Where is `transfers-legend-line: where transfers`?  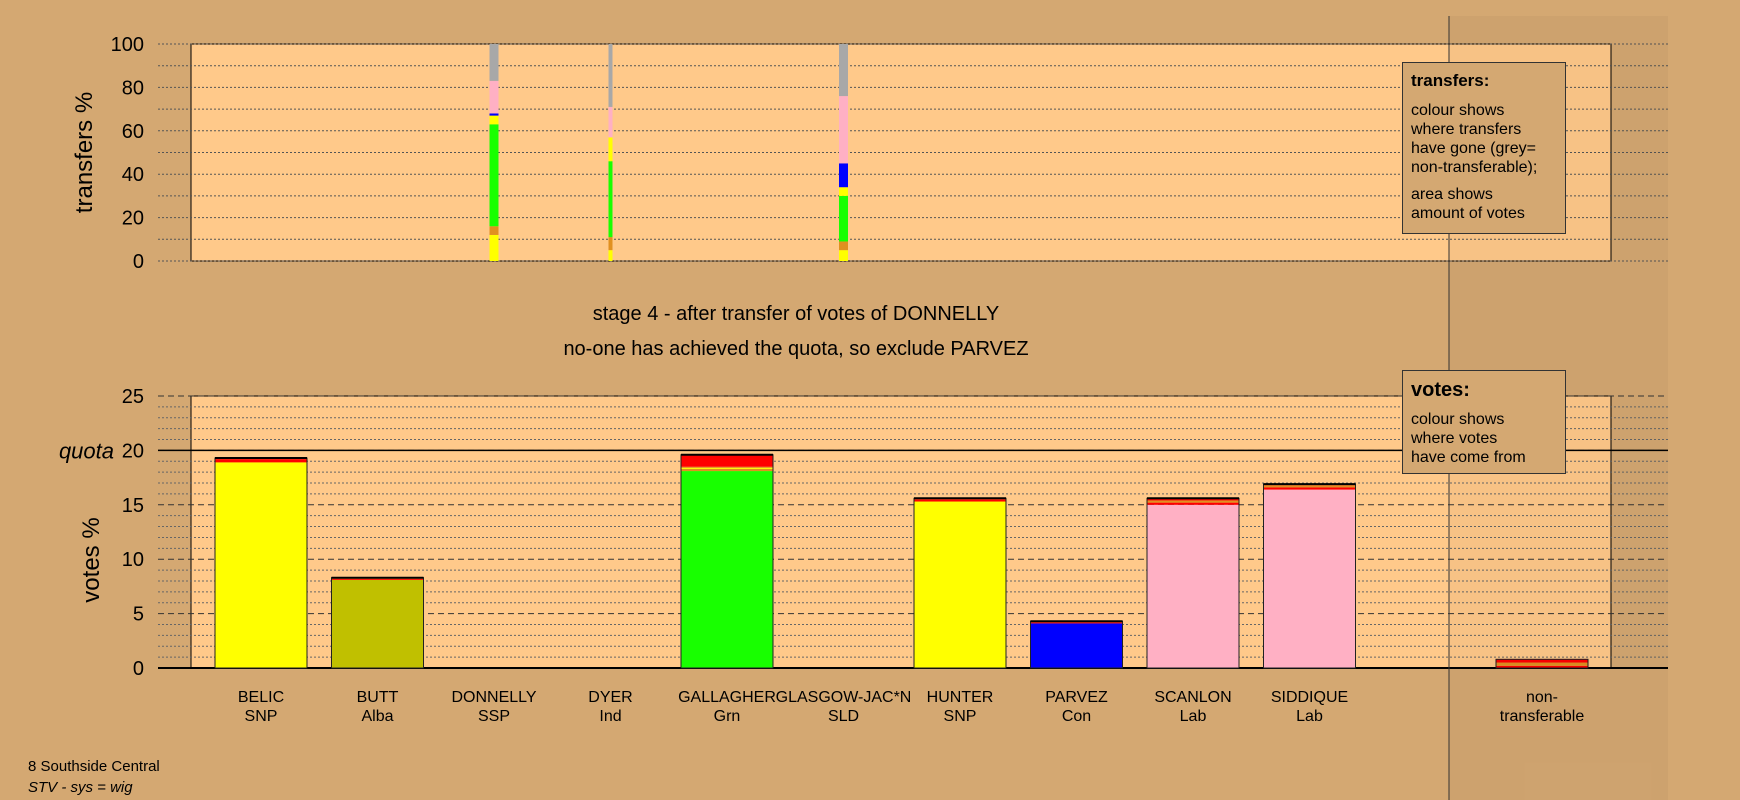
transfers-legend-line: where transfers is located at coordinates (1466, 129).